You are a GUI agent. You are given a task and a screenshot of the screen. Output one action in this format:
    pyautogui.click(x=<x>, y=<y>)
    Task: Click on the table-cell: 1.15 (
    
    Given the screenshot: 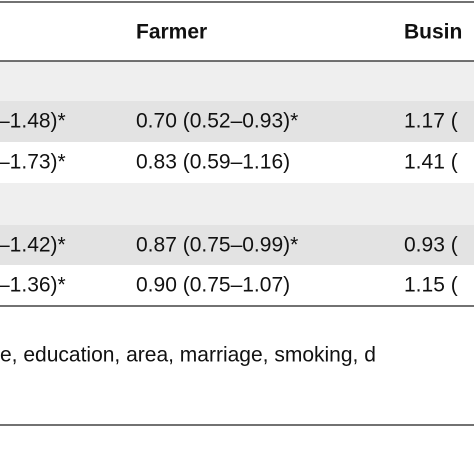 What is the action you would take?
    pyautogui.click(x=431, y=285)
    